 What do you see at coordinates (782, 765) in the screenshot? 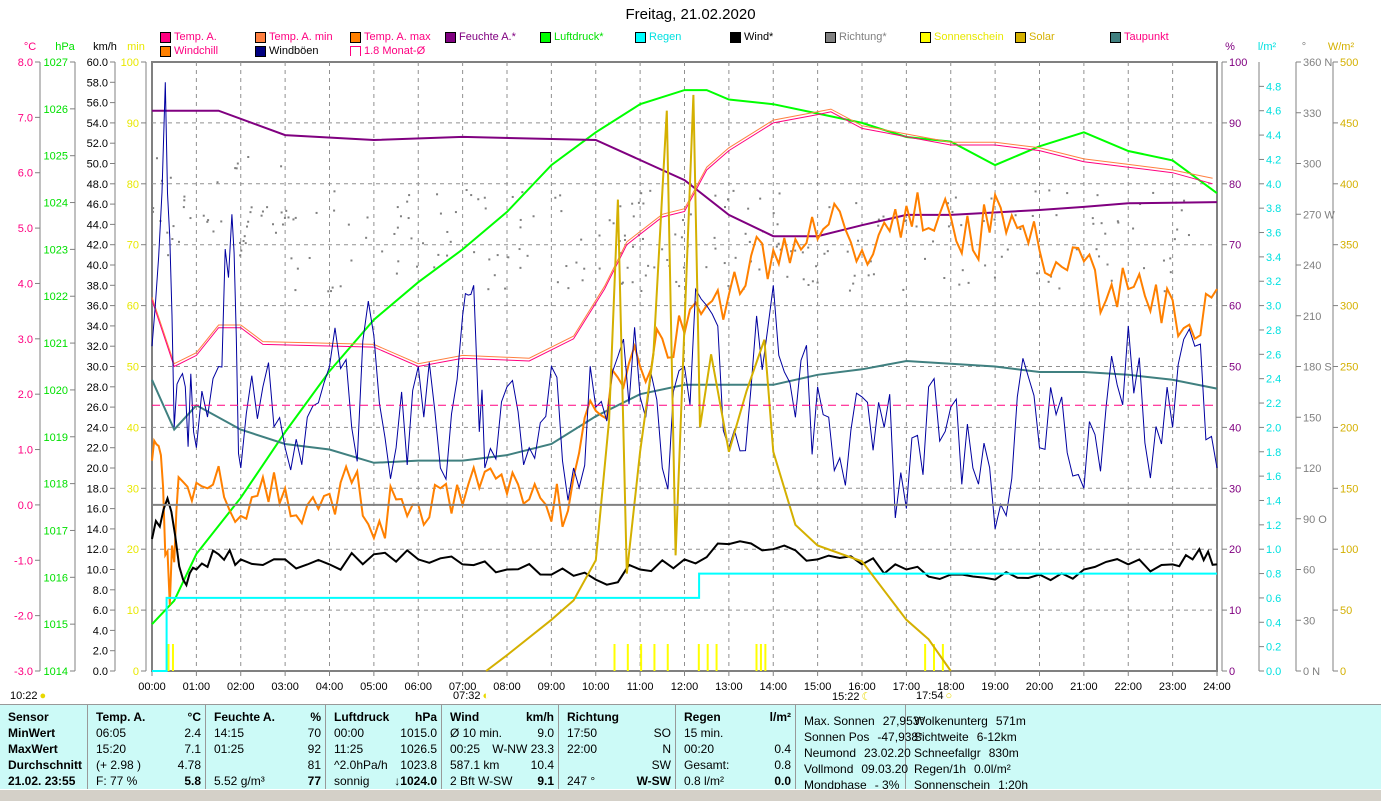
I see `info-value: 0.8` at bounding box center [782, 765].